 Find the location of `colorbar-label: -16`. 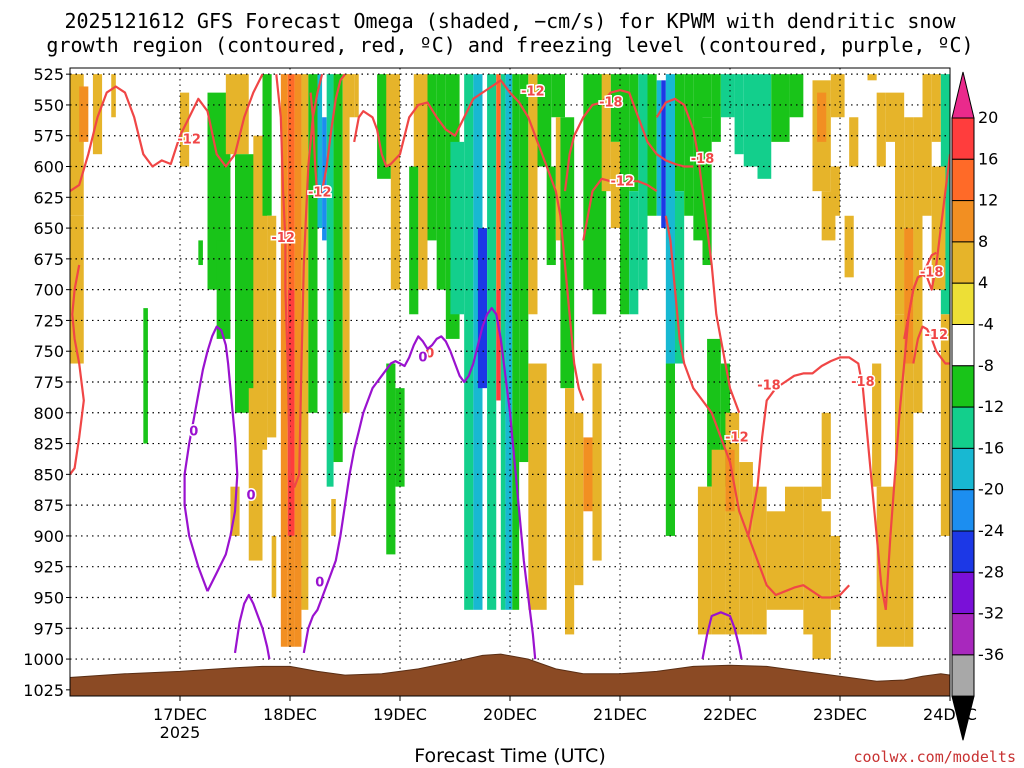

colorbar-label: -16 is located at coordinates (991, 447).